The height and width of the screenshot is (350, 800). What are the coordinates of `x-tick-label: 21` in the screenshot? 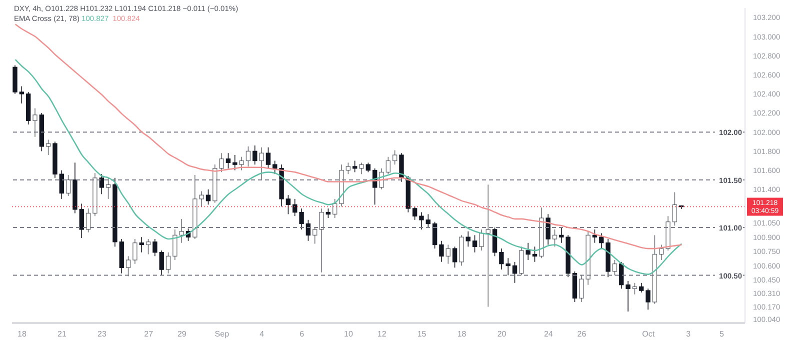 It's located at (62, 334).